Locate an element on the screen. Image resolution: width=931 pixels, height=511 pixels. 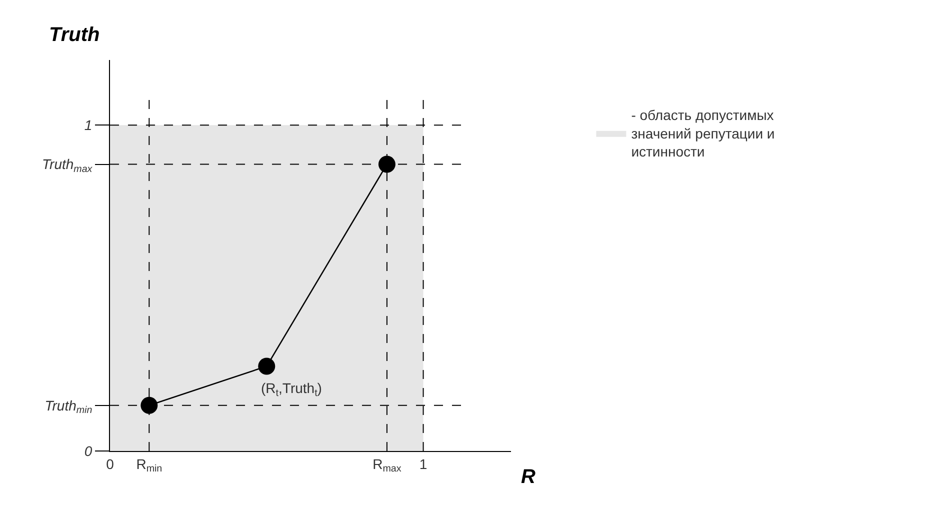
x-tick-label: R$_{min}$ is located at coordinates (149, 465).